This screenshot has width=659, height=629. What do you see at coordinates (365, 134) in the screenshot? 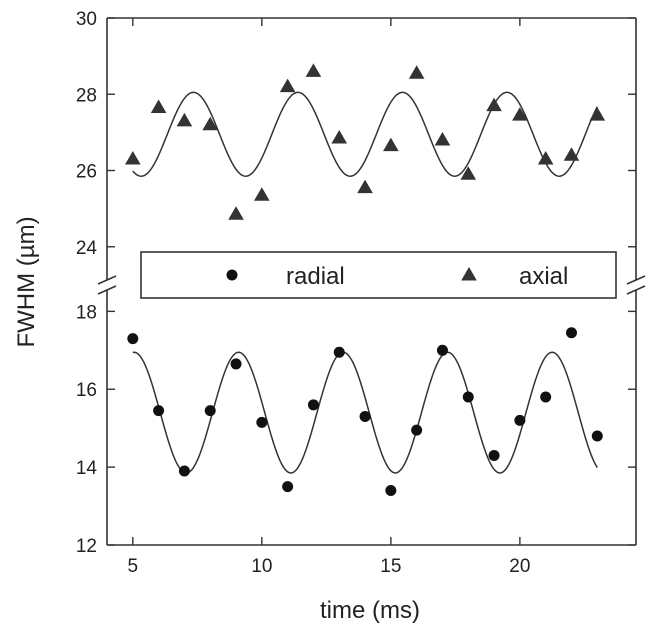
I see `axial-fit-curve` at bounding box center [365, 134].